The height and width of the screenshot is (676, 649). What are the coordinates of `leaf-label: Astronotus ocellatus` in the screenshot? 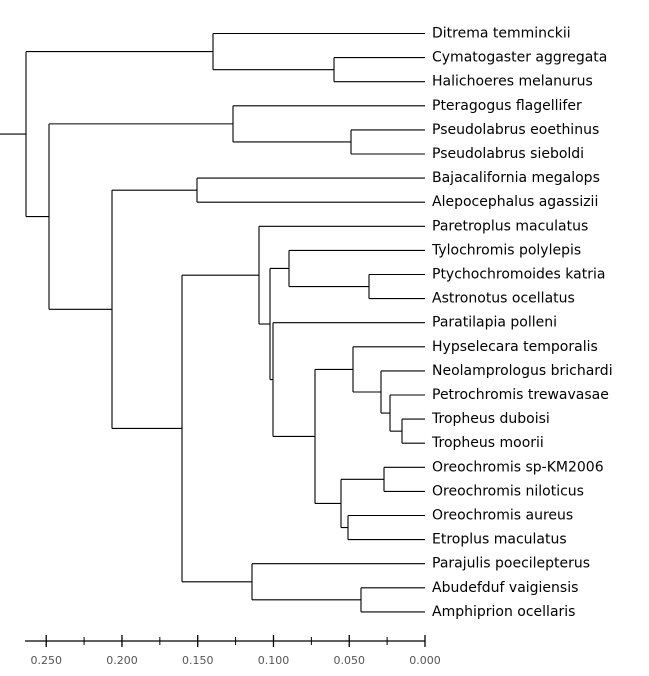 It's located at (503, 299).